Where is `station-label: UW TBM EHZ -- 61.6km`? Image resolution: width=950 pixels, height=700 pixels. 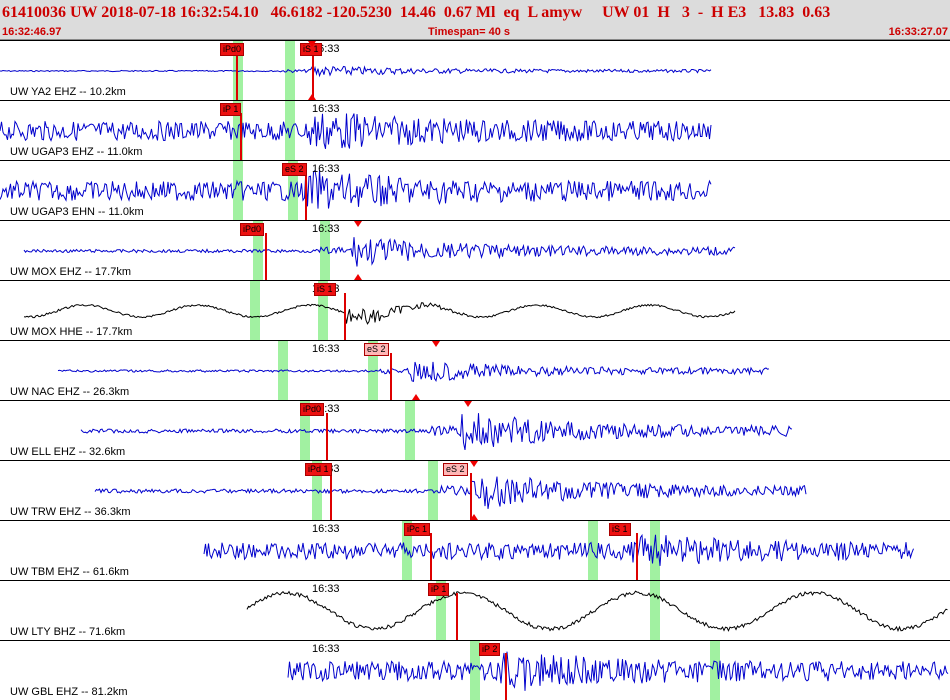
station-label: UW TBM EHZ -- 61.6km is located at coordinates (69, 572).